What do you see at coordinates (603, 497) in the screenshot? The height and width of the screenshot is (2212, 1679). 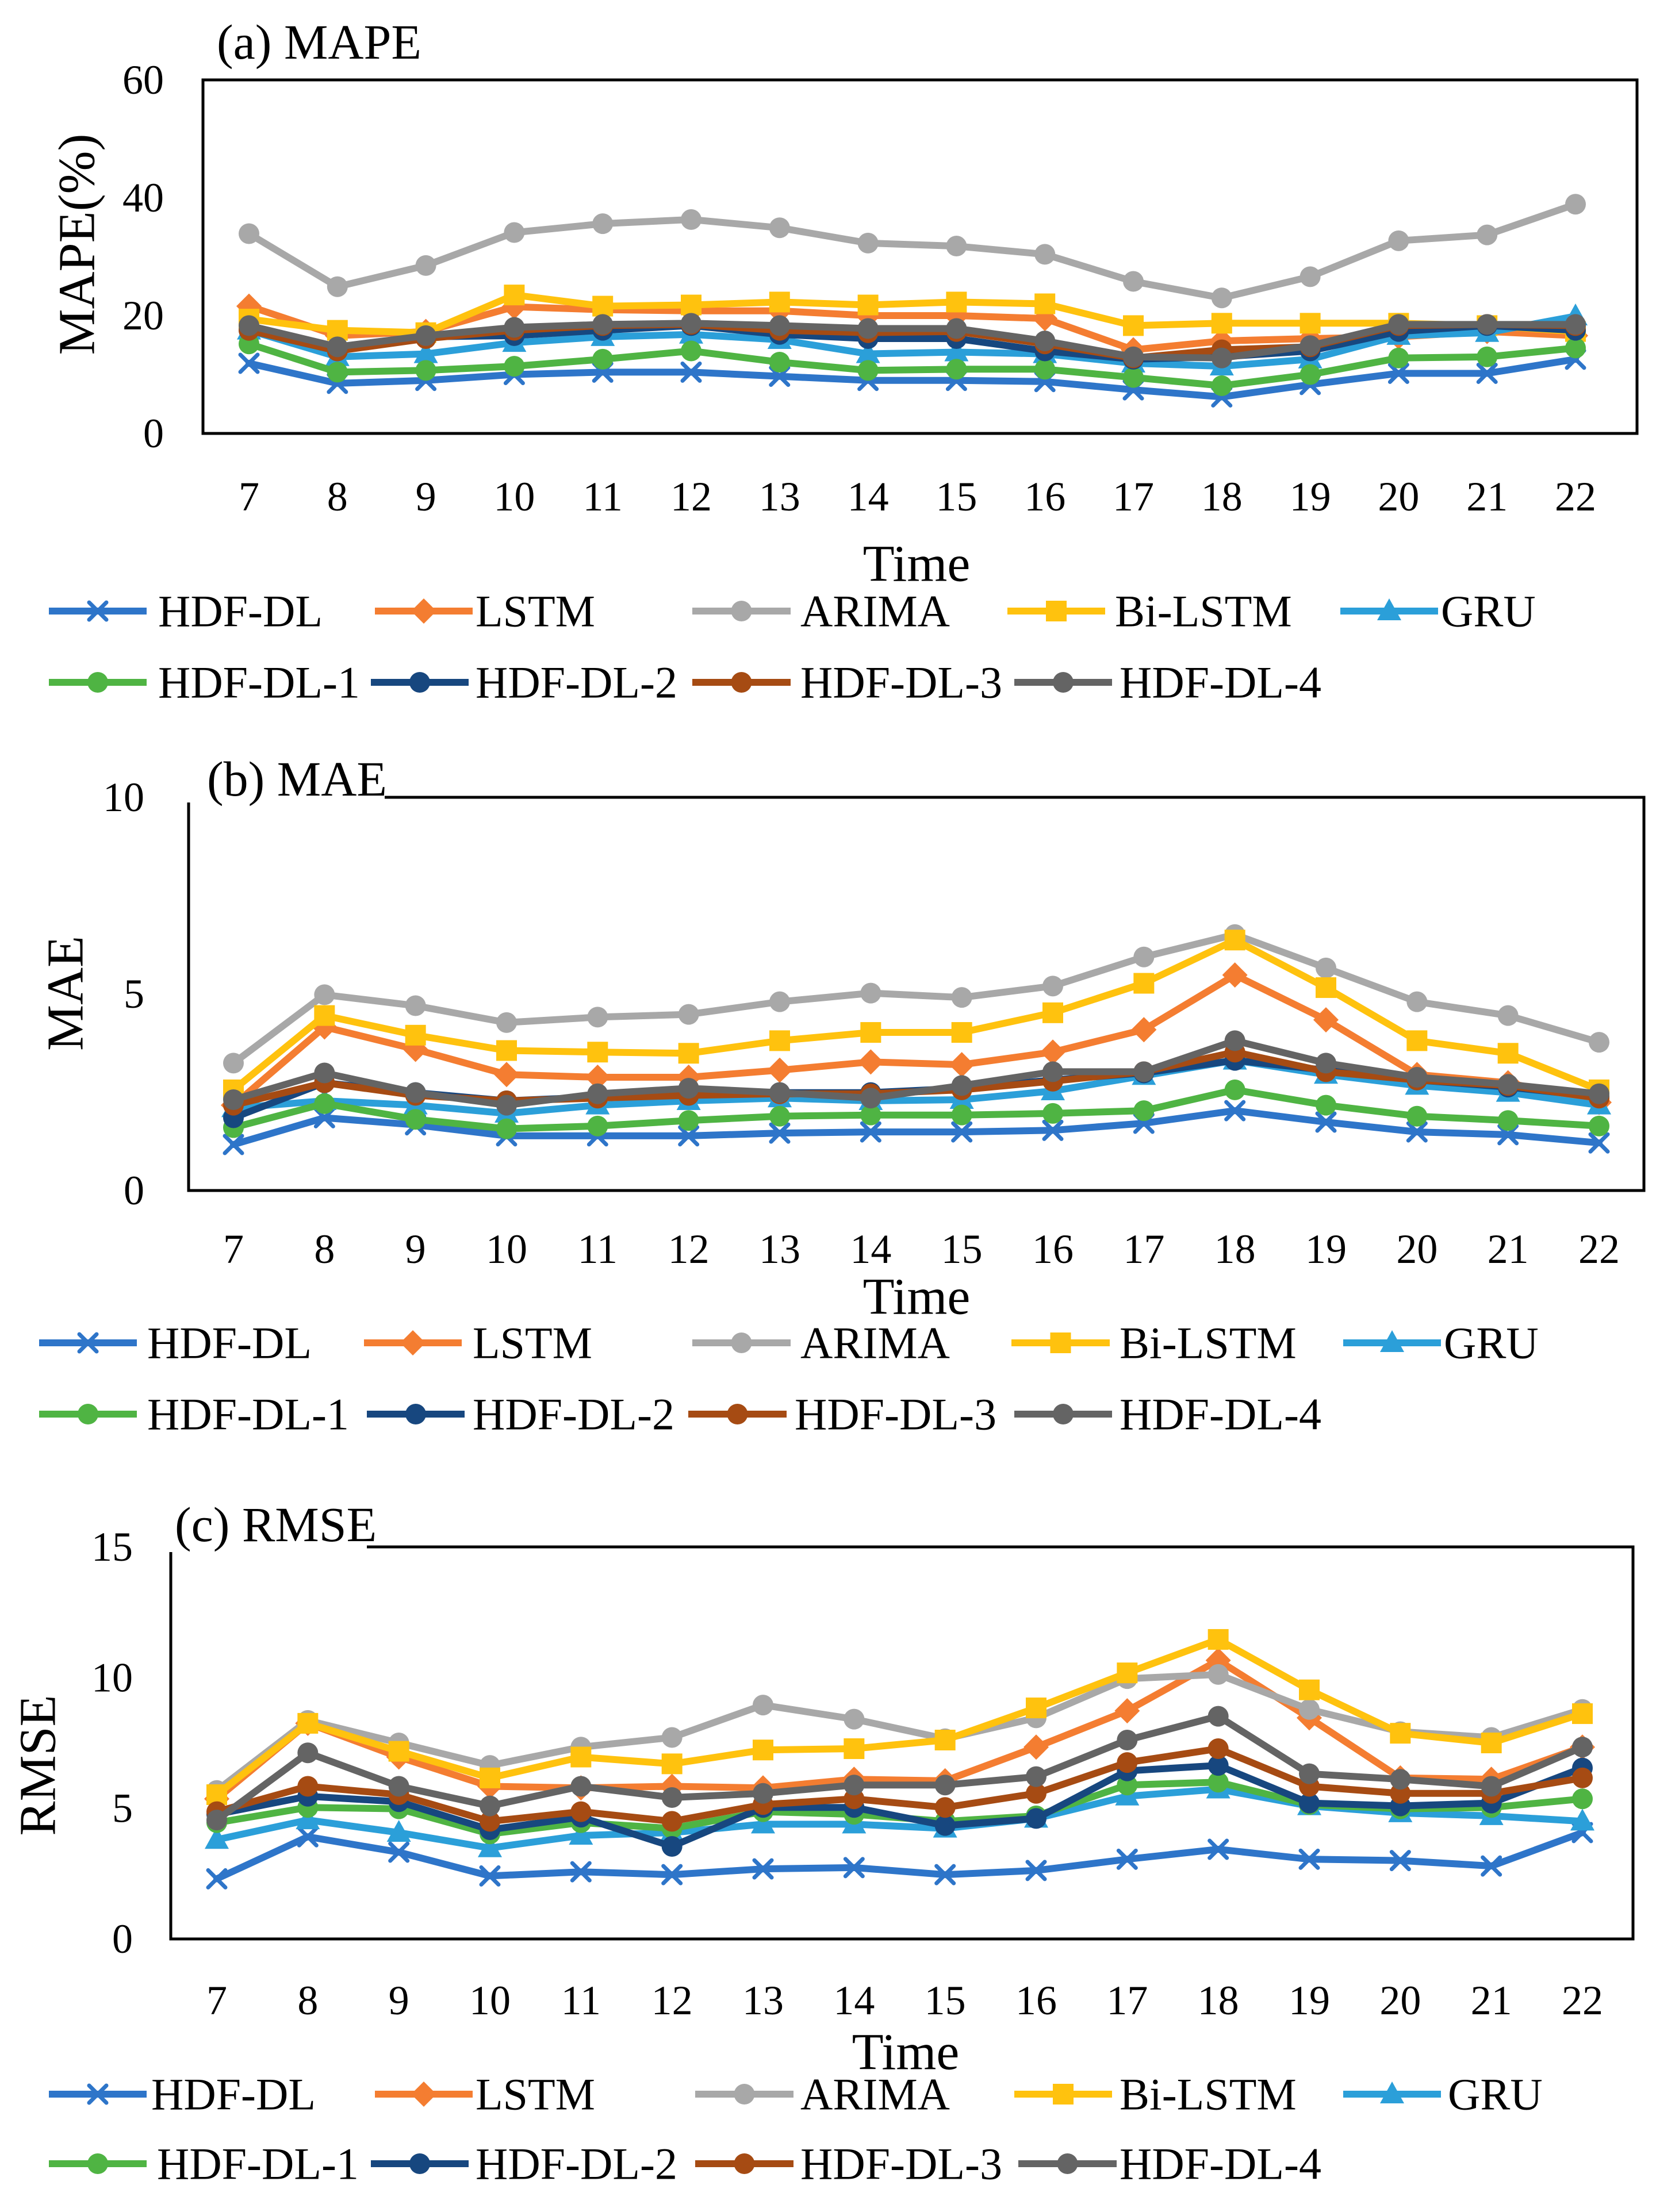 I see `chart-a-x-tick-label: 11` at bounding box center [603, 497].